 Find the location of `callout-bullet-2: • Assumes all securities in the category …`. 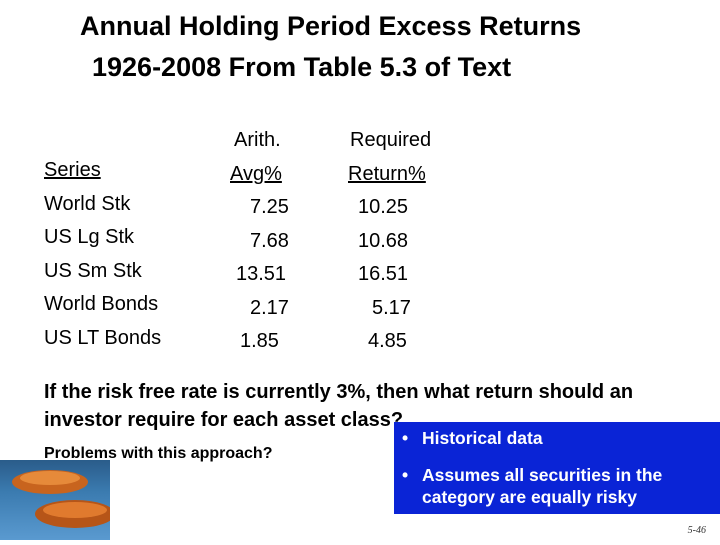

callout-bullet-2: • Assumes all securities in the category … is located at coordinates (532, 486).